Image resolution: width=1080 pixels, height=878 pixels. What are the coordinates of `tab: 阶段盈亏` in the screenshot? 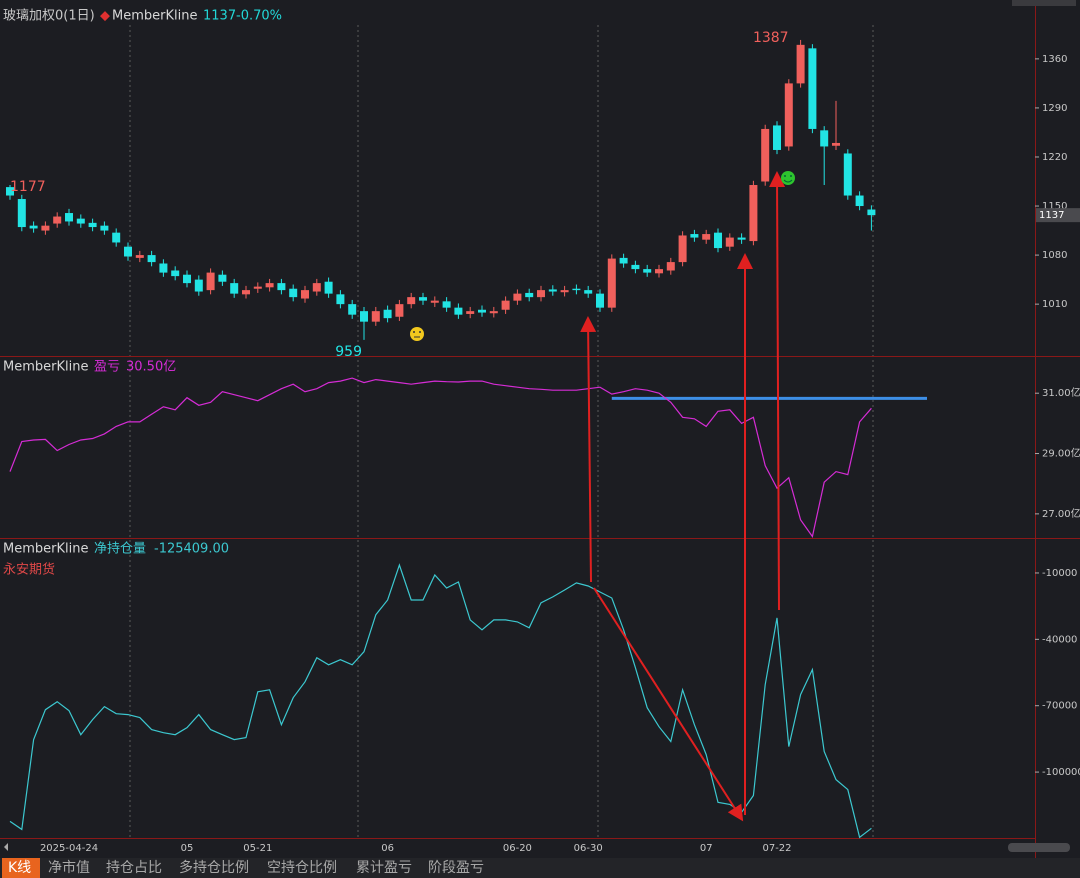 It's located at (456, 868).